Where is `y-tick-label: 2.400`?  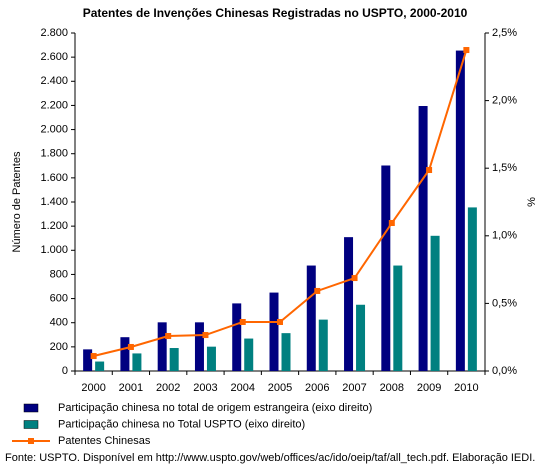 y-tick-label: 2.400 is located at coordinates (54, 81).